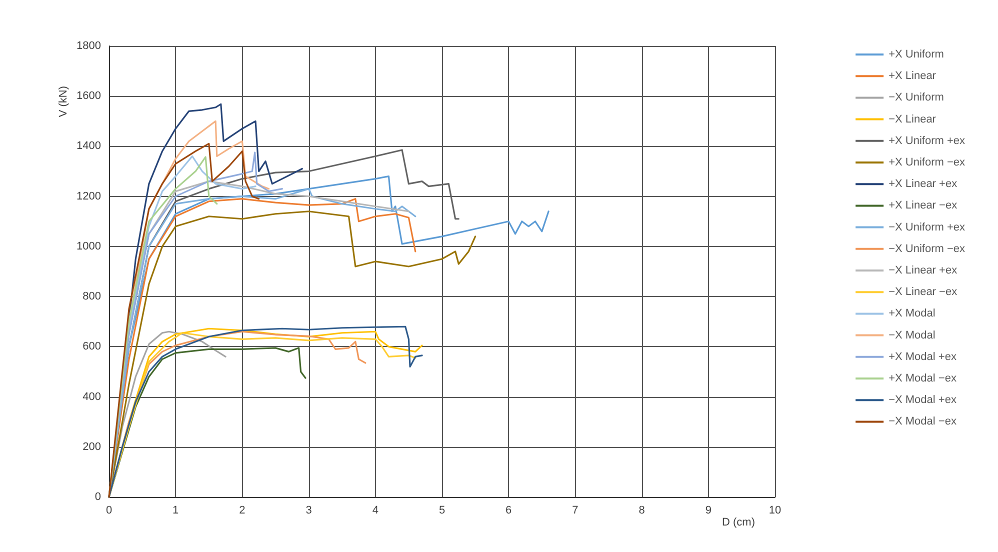 Image resolution: width=998 pixels, height=552 pixels. What do you see at coordinates (922, 356) in the screenshot?
I see `legend-label: +X Modal +ex` at bounding box center [922, 356].